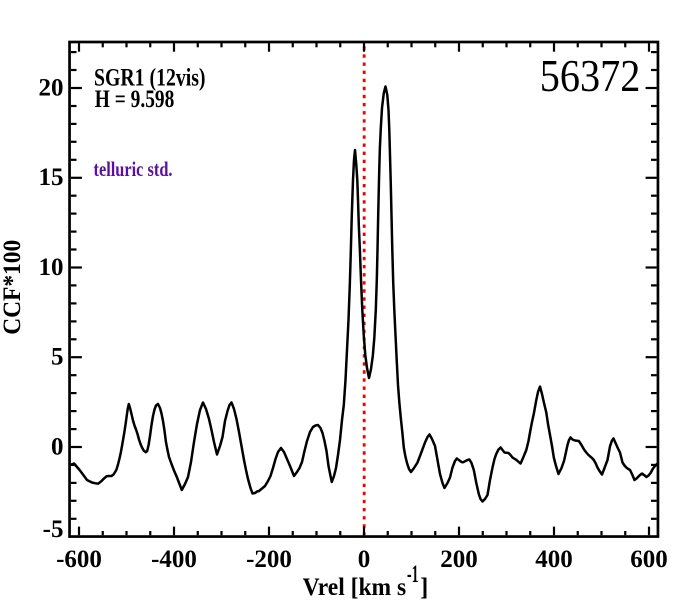  I want to click on svg-text: CCF*100, so click(13, 287).